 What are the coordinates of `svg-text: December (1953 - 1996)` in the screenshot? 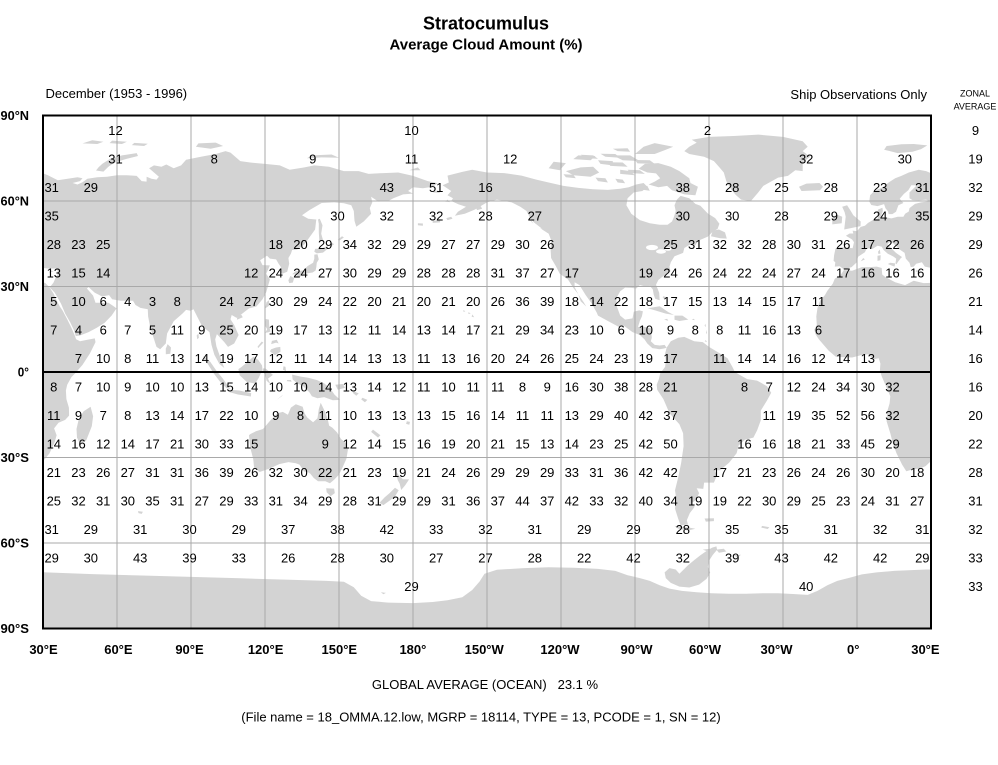 It's located at (117, 93).